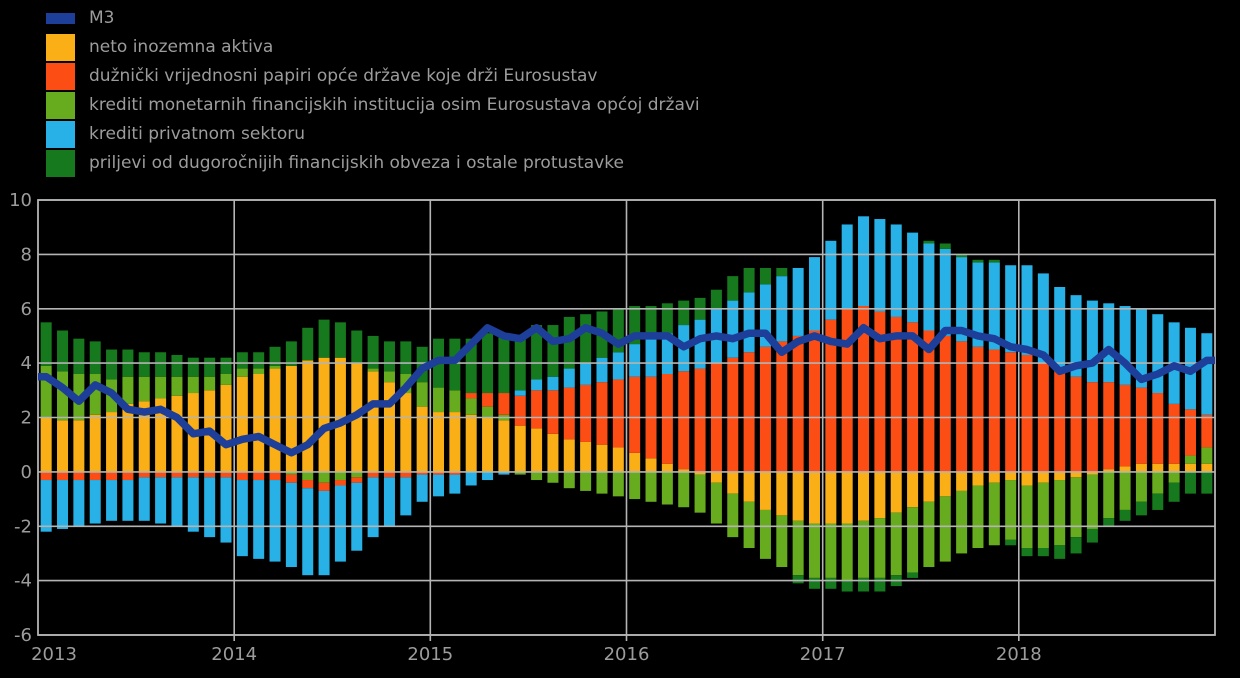 The image size is (1240, 678). I want to click on x-tick-label: 2015, so click(430, 654).